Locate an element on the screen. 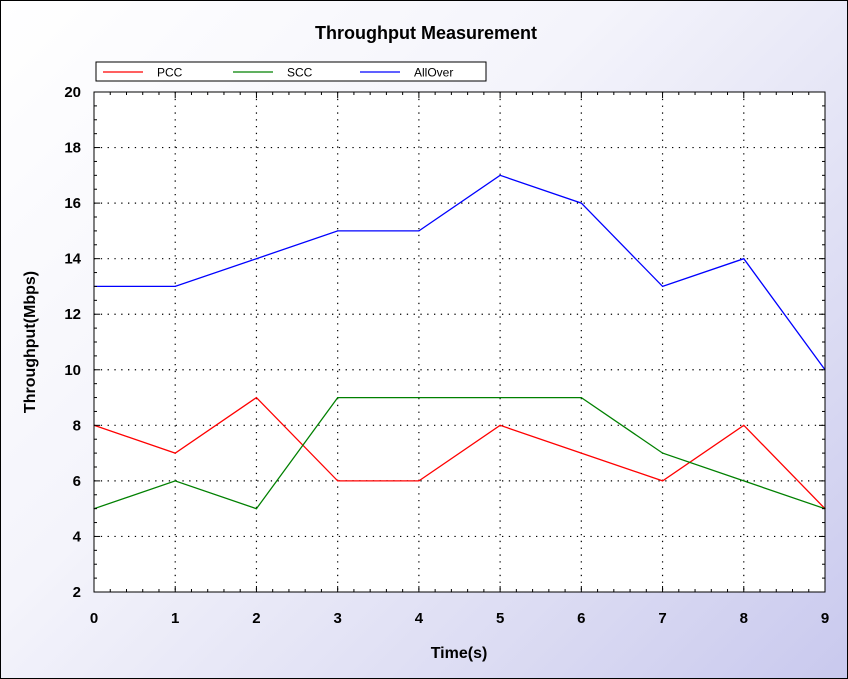 The width and height of the screenshot is (848, 679). x-tick-label: 6 is located at coordinates (581, 618).